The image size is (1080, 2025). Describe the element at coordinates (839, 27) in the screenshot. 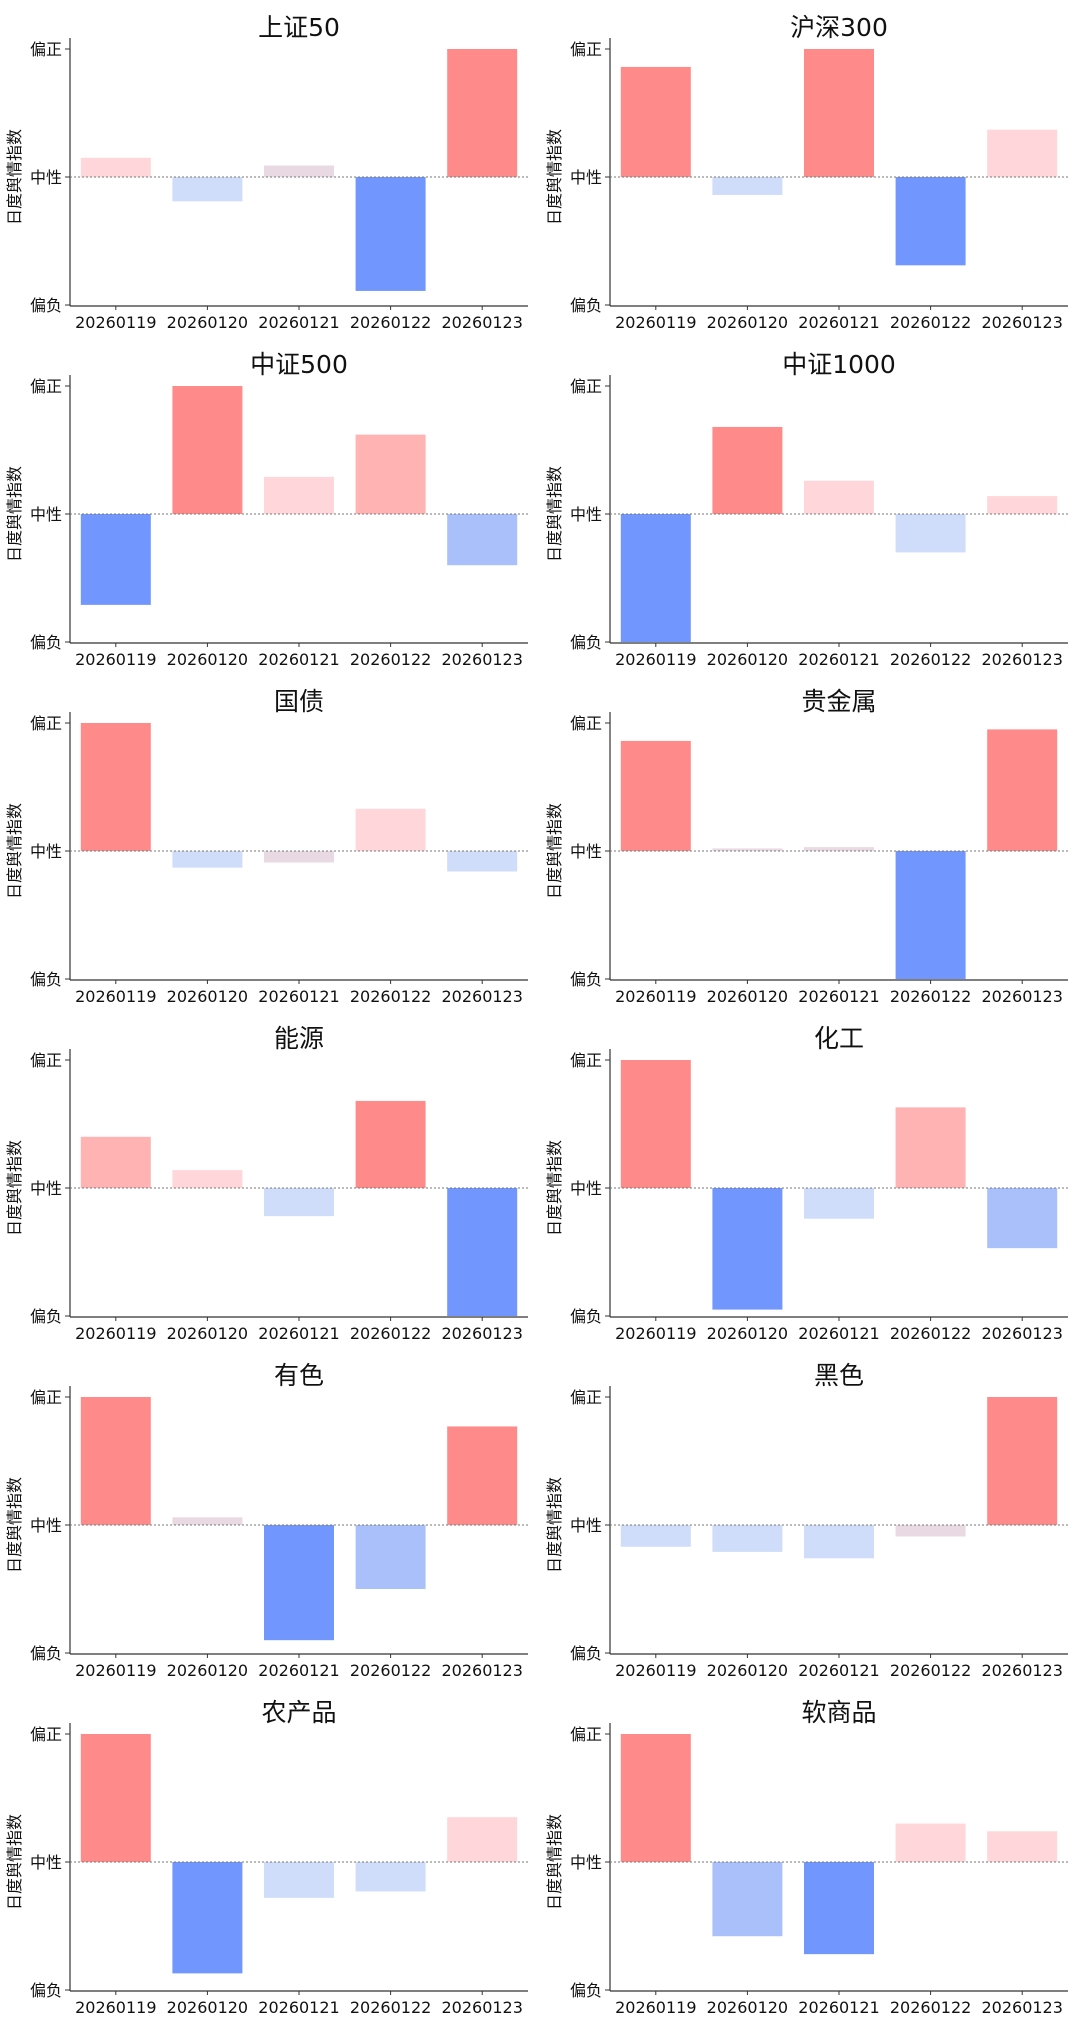

I see `chart-title: 沪深300` at that location.